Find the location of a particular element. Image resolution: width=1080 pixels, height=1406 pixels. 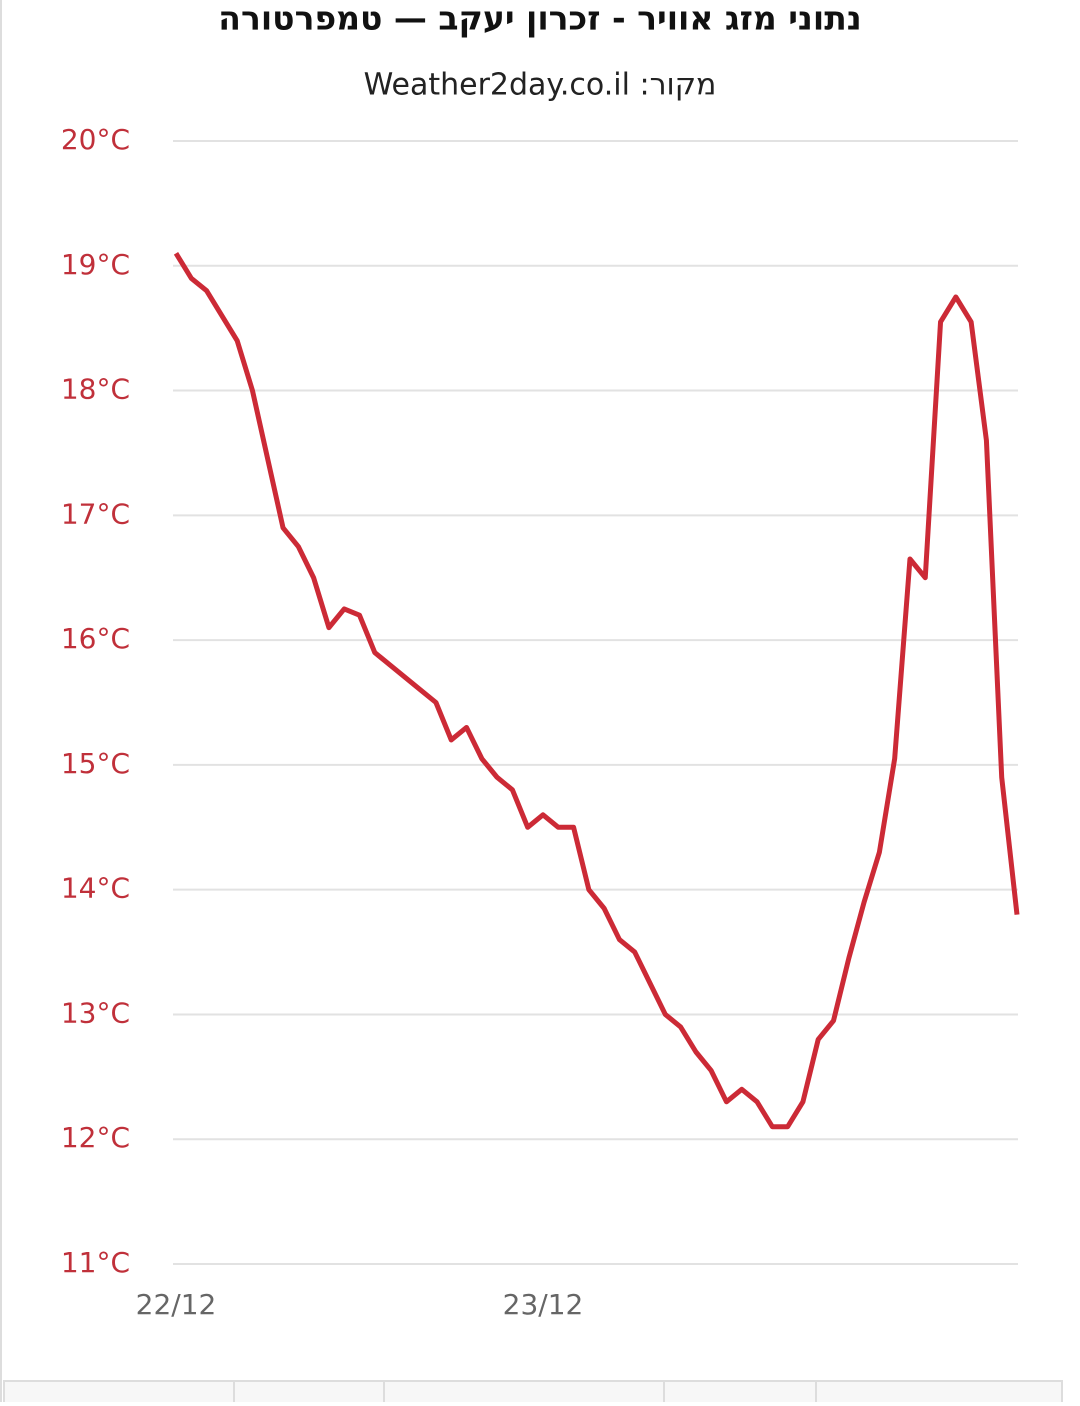

y-tick-label: 11°C is located at coordinates (95, 1262).